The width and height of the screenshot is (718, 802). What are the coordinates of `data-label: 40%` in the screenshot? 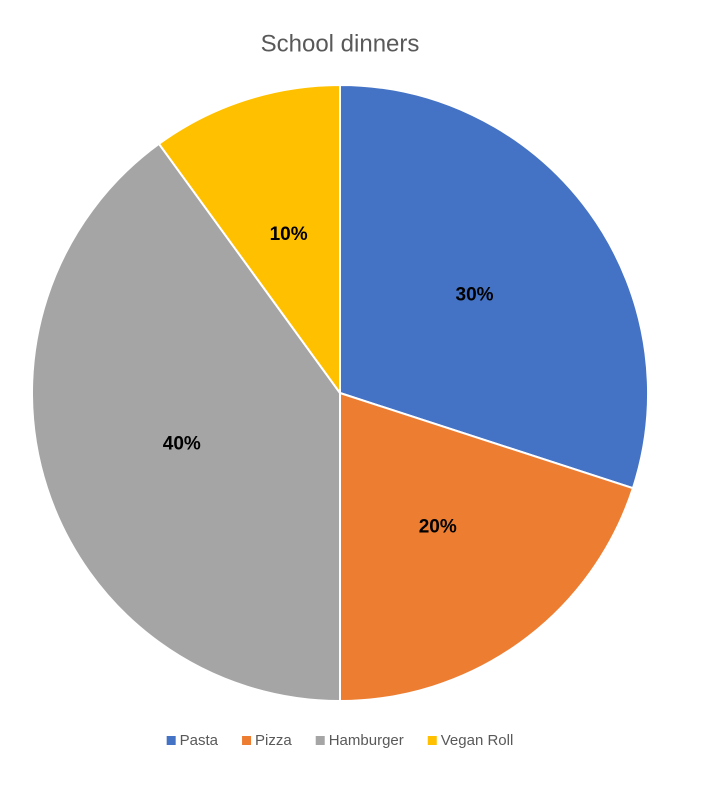 It's located at (182, 443).